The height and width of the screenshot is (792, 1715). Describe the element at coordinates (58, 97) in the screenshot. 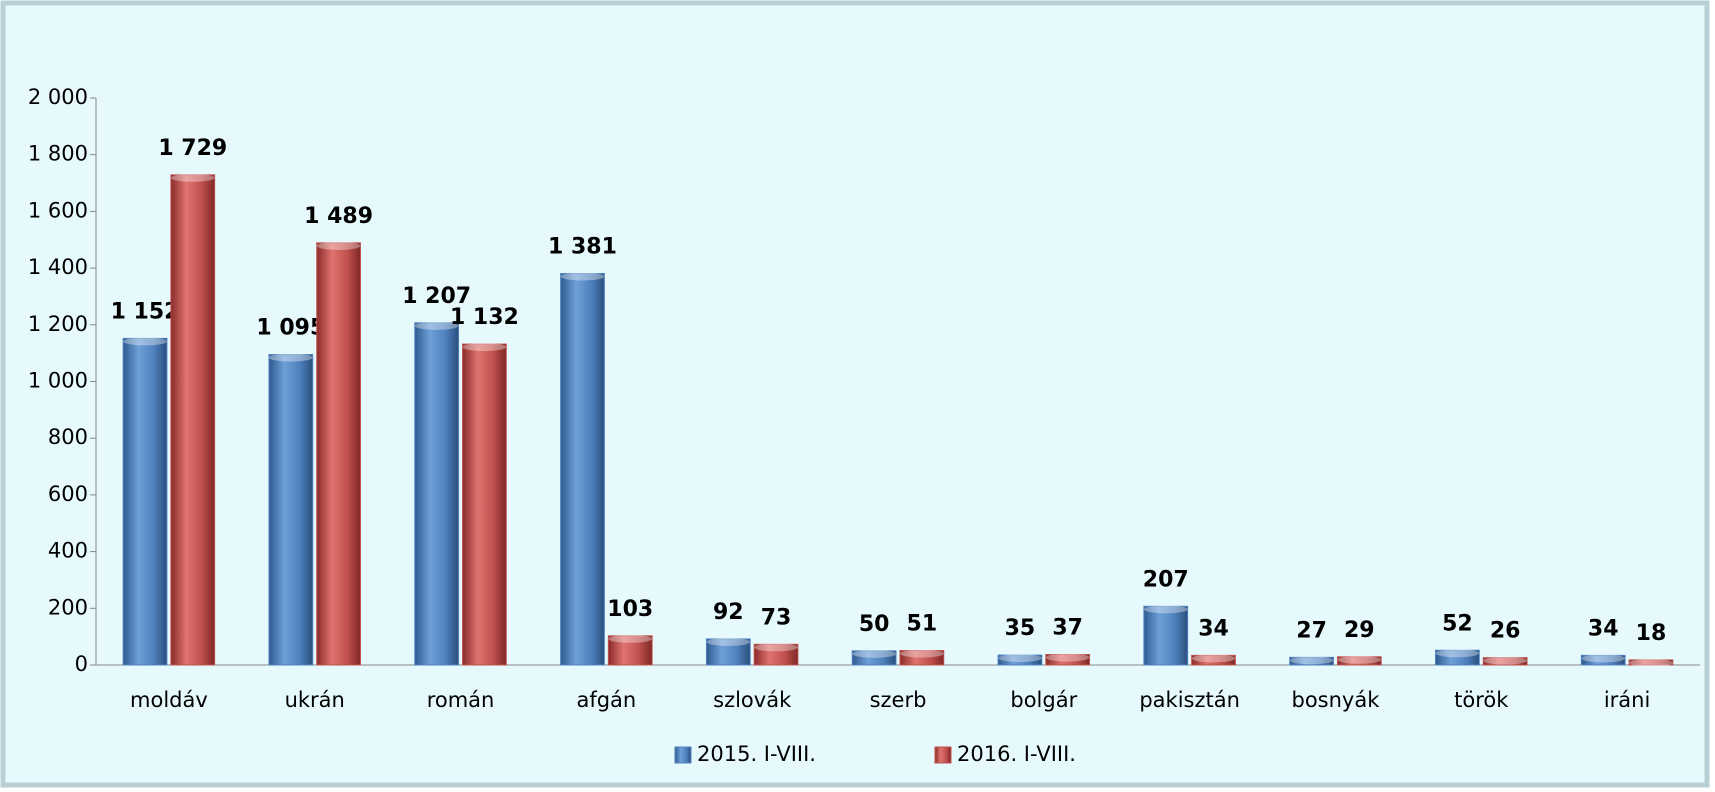

I see `y-tick-label: 2 000` at that location.